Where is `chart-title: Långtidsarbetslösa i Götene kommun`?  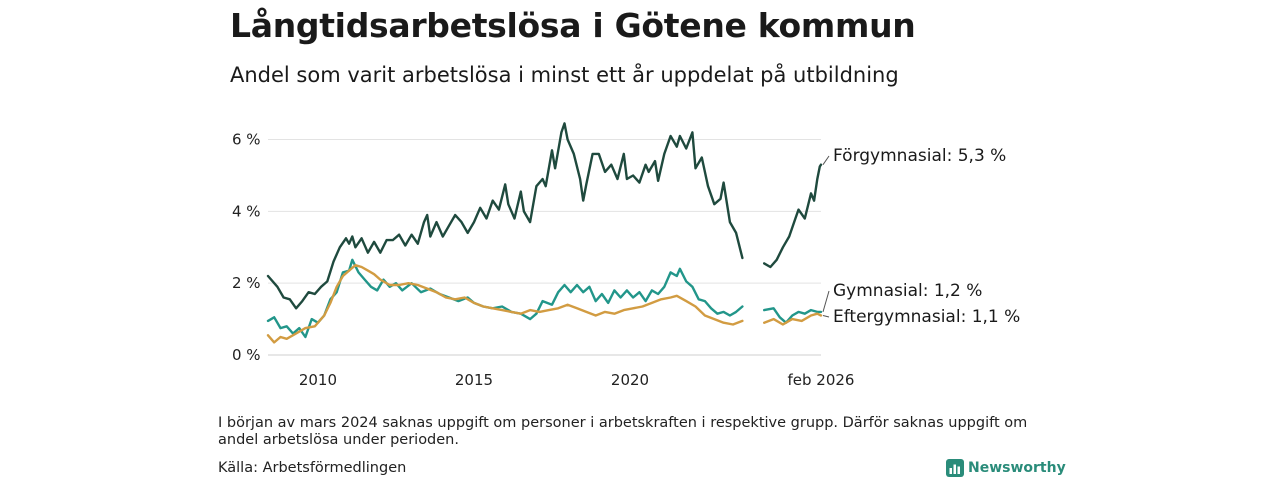 chart-title: Långtidsarbetslösa i Götene kommun is located at coordinates (573, 25).